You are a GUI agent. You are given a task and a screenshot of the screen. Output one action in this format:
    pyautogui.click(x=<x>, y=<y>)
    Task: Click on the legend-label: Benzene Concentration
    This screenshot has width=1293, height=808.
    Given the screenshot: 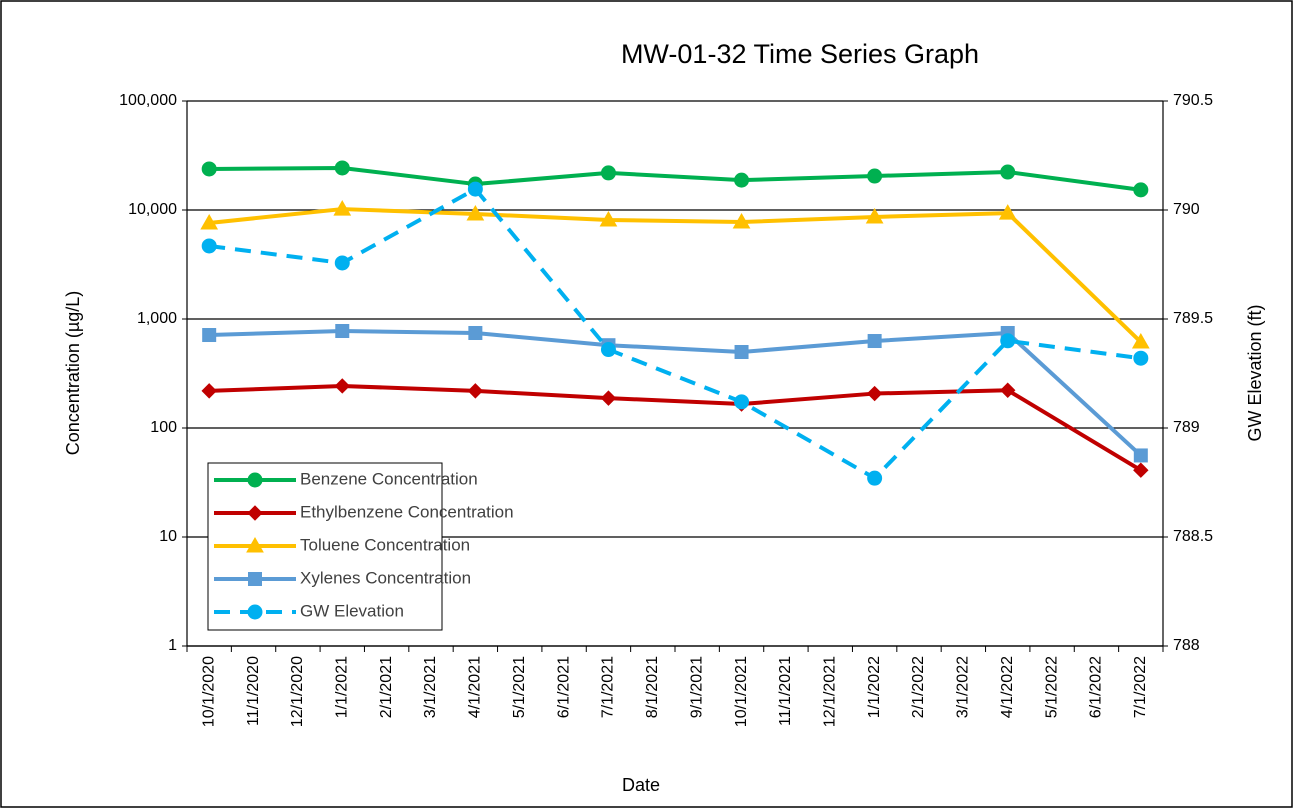 What is the action you would take?
    pyautogui.click(x=389, y=478)
    